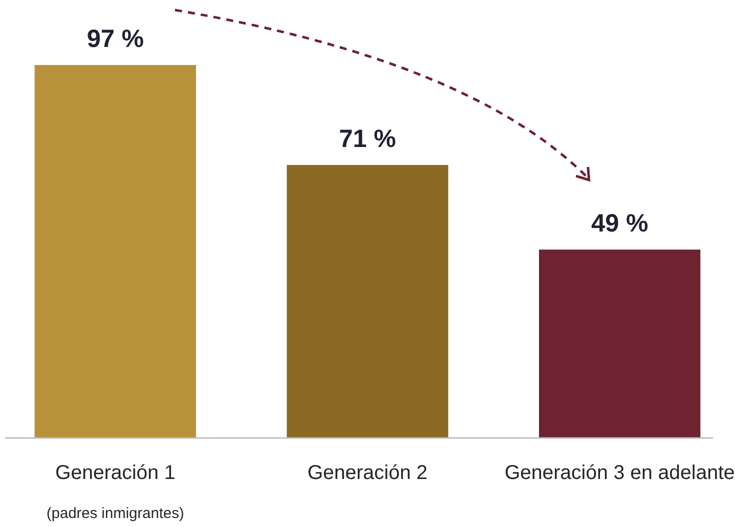  I want to click on x-tick-label: Generación 2, so click(367, 473).